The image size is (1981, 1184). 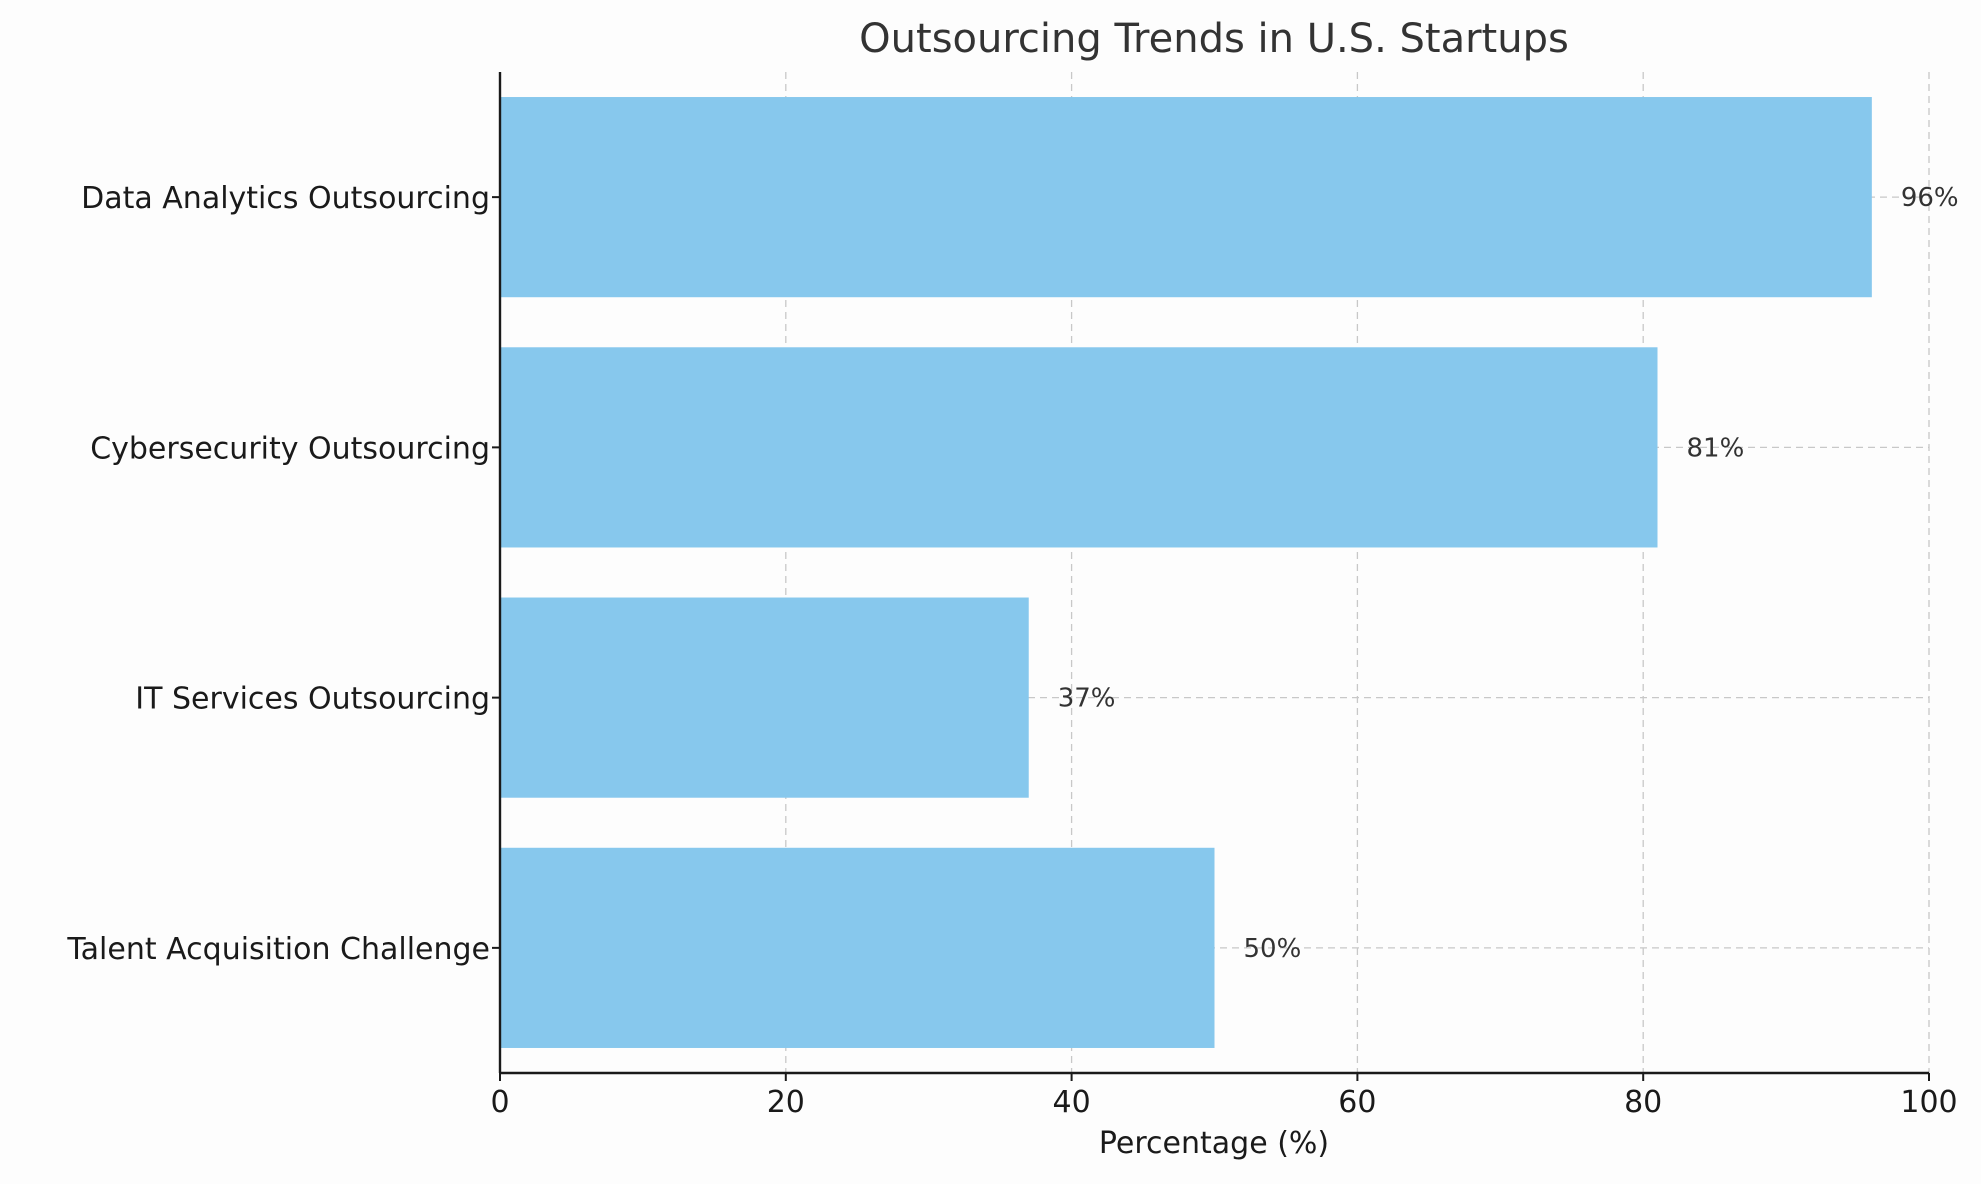 I want to click on x-tick-label: 100, so click(x=1928, y=1102).